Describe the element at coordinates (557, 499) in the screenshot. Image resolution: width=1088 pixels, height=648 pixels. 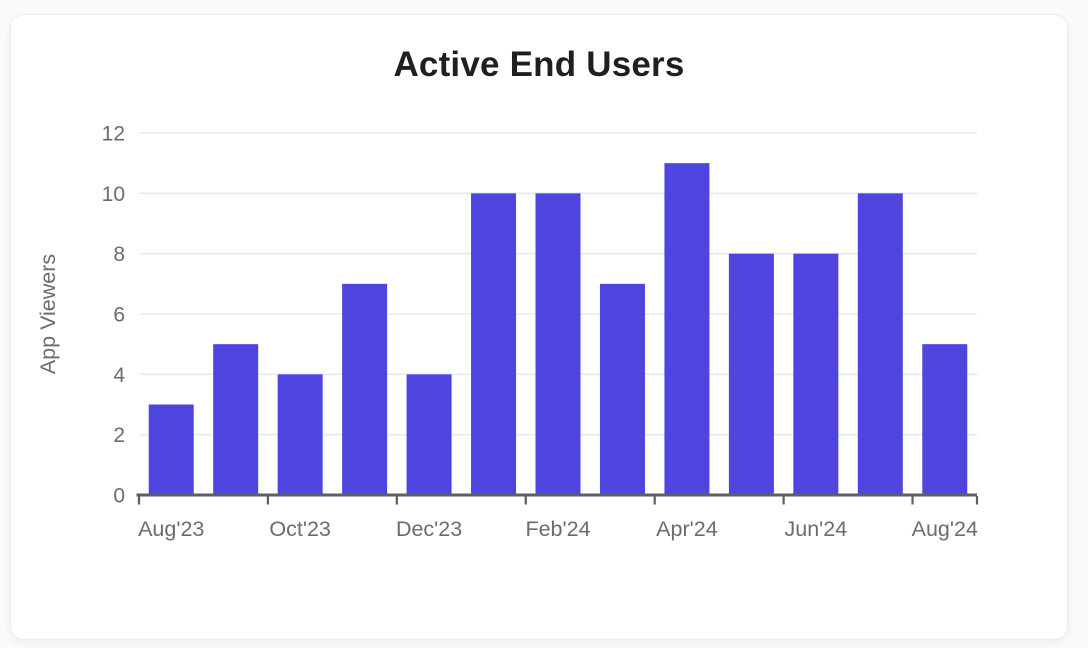
I see `axis-layer` at that location.